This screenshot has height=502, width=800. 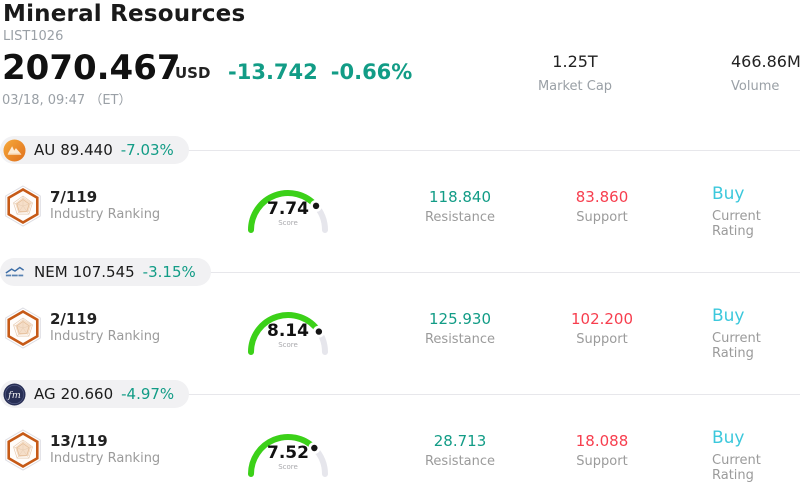 I want to click on symbol-change: -4.97%, so click(x=148, y=394).